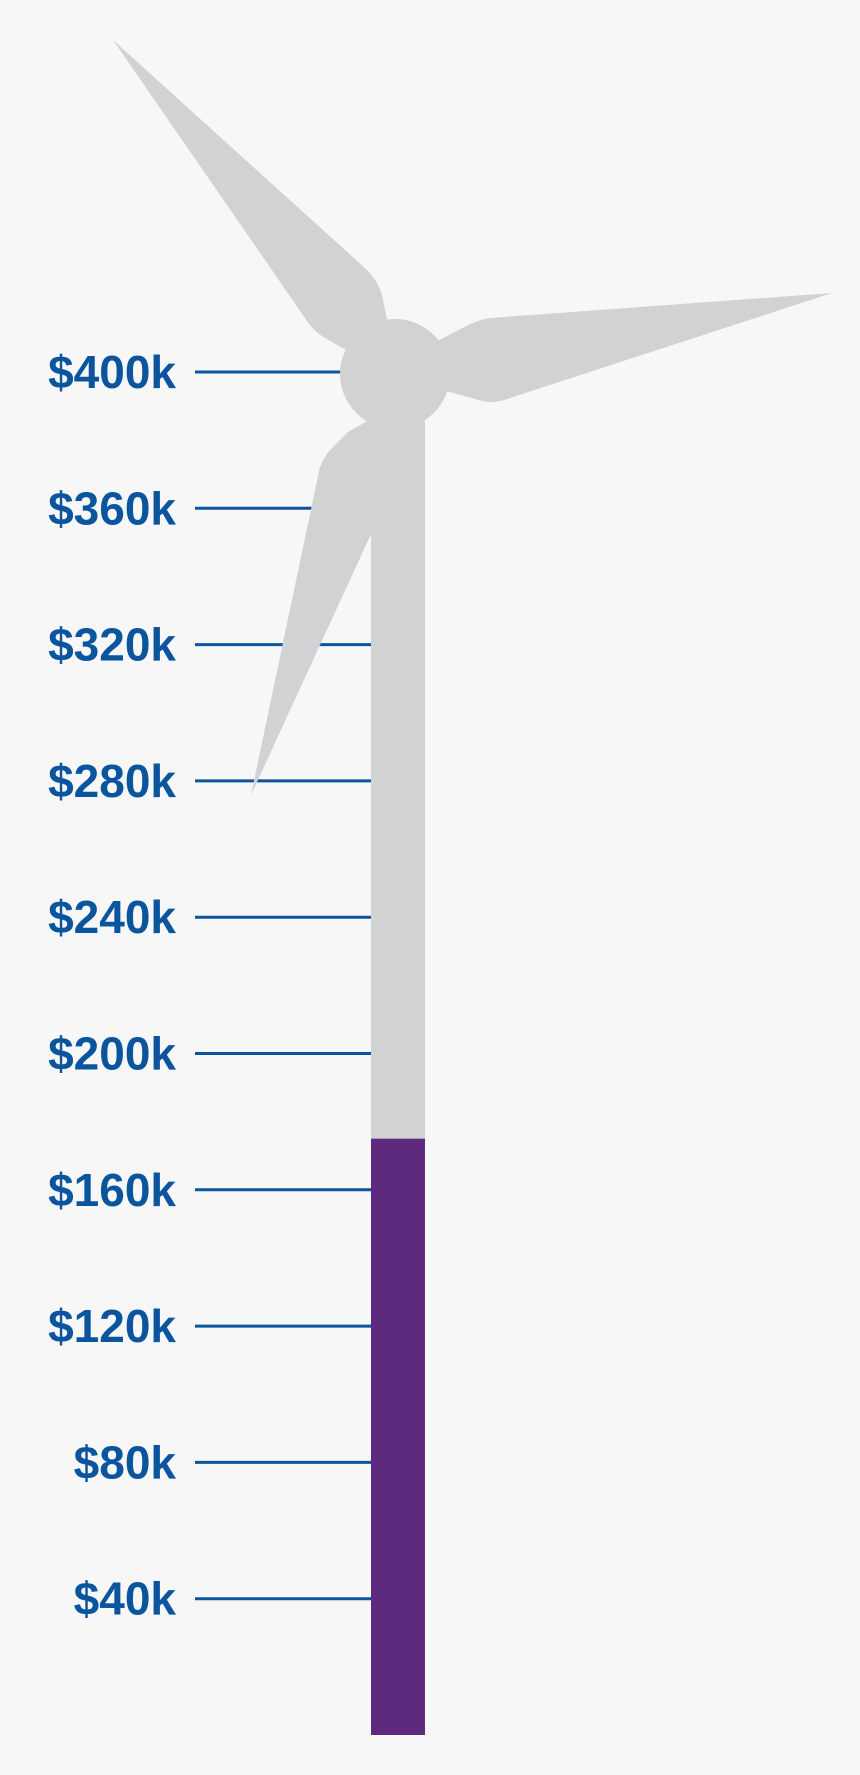 This screenshot has width=860, height=1775. What do you see at coordinates (395, 374) in the screenshot?
I see `turbine-hub` at bounding box center [395, 374].